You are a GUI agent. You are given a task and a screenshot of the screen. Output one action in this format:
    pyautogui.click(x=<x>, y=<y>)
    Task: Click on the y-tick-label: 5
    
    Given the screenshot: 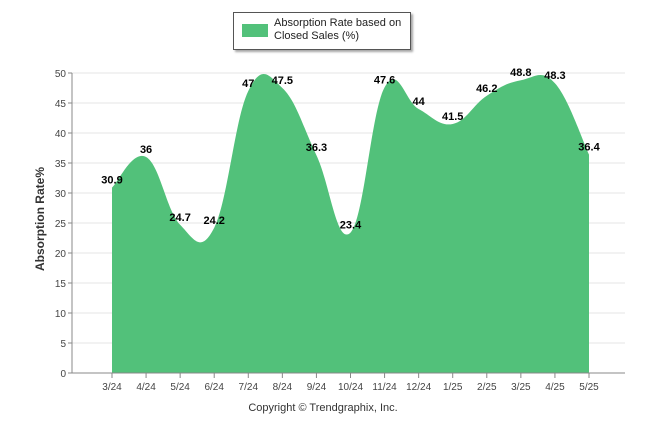 What is the action you would take?
    pyautogui.click(x=63, y=344)
    